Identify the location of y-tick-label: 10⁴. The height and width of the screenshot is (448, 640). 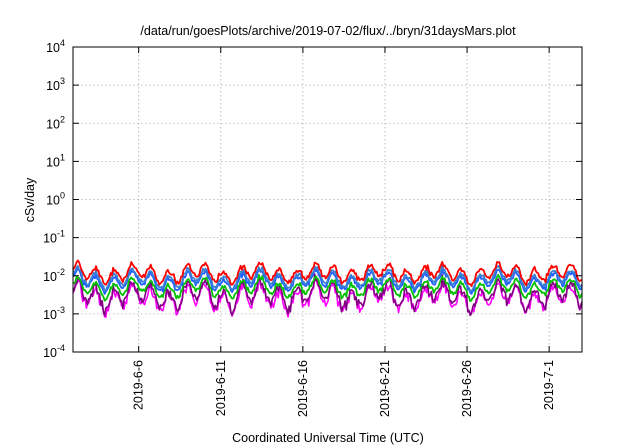
(55, 46).